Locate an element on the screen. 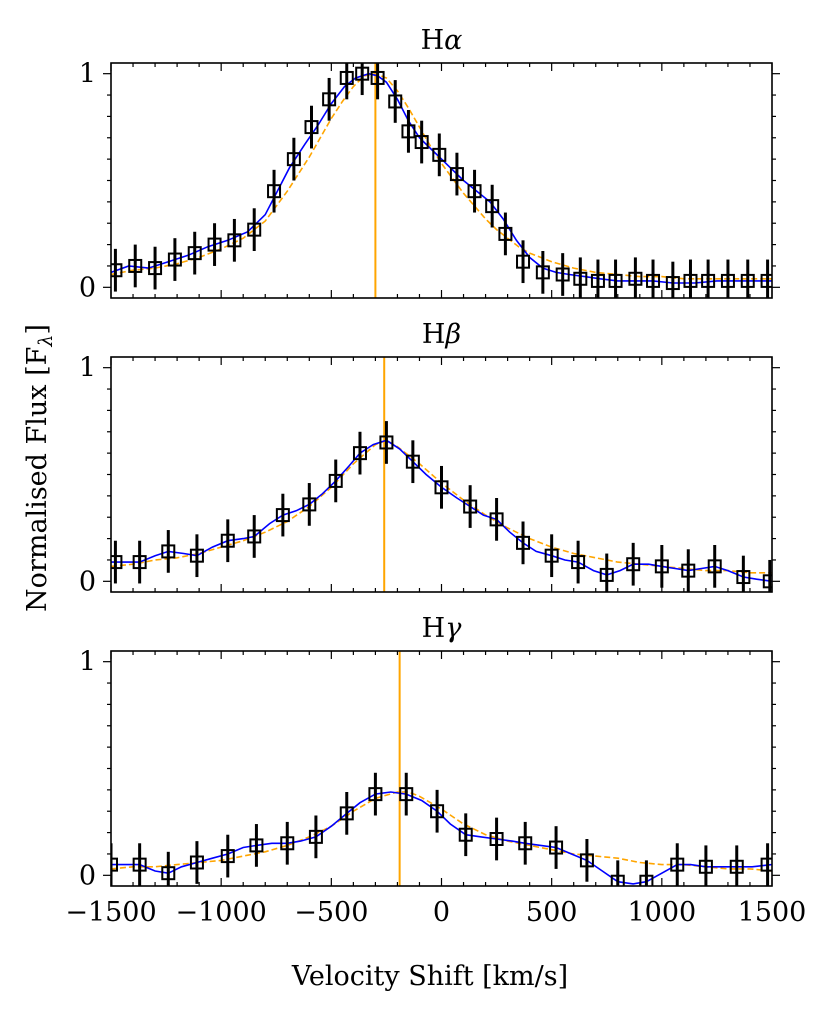 This screenshot has width=829, height=1014. x-tick-label: 1000 is located at coordinates (661, 912).